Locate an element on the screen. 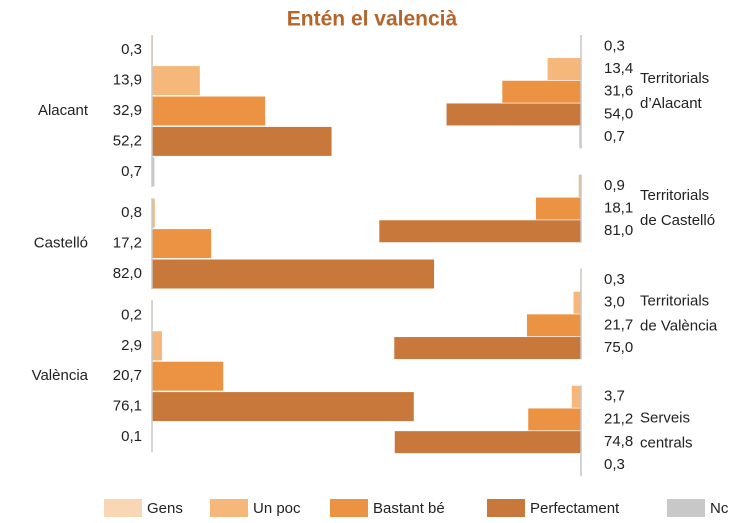 Image resolution: width=745 pixels, height=523 pixels. legend-label: Gens is located at coordinates (165, 508).